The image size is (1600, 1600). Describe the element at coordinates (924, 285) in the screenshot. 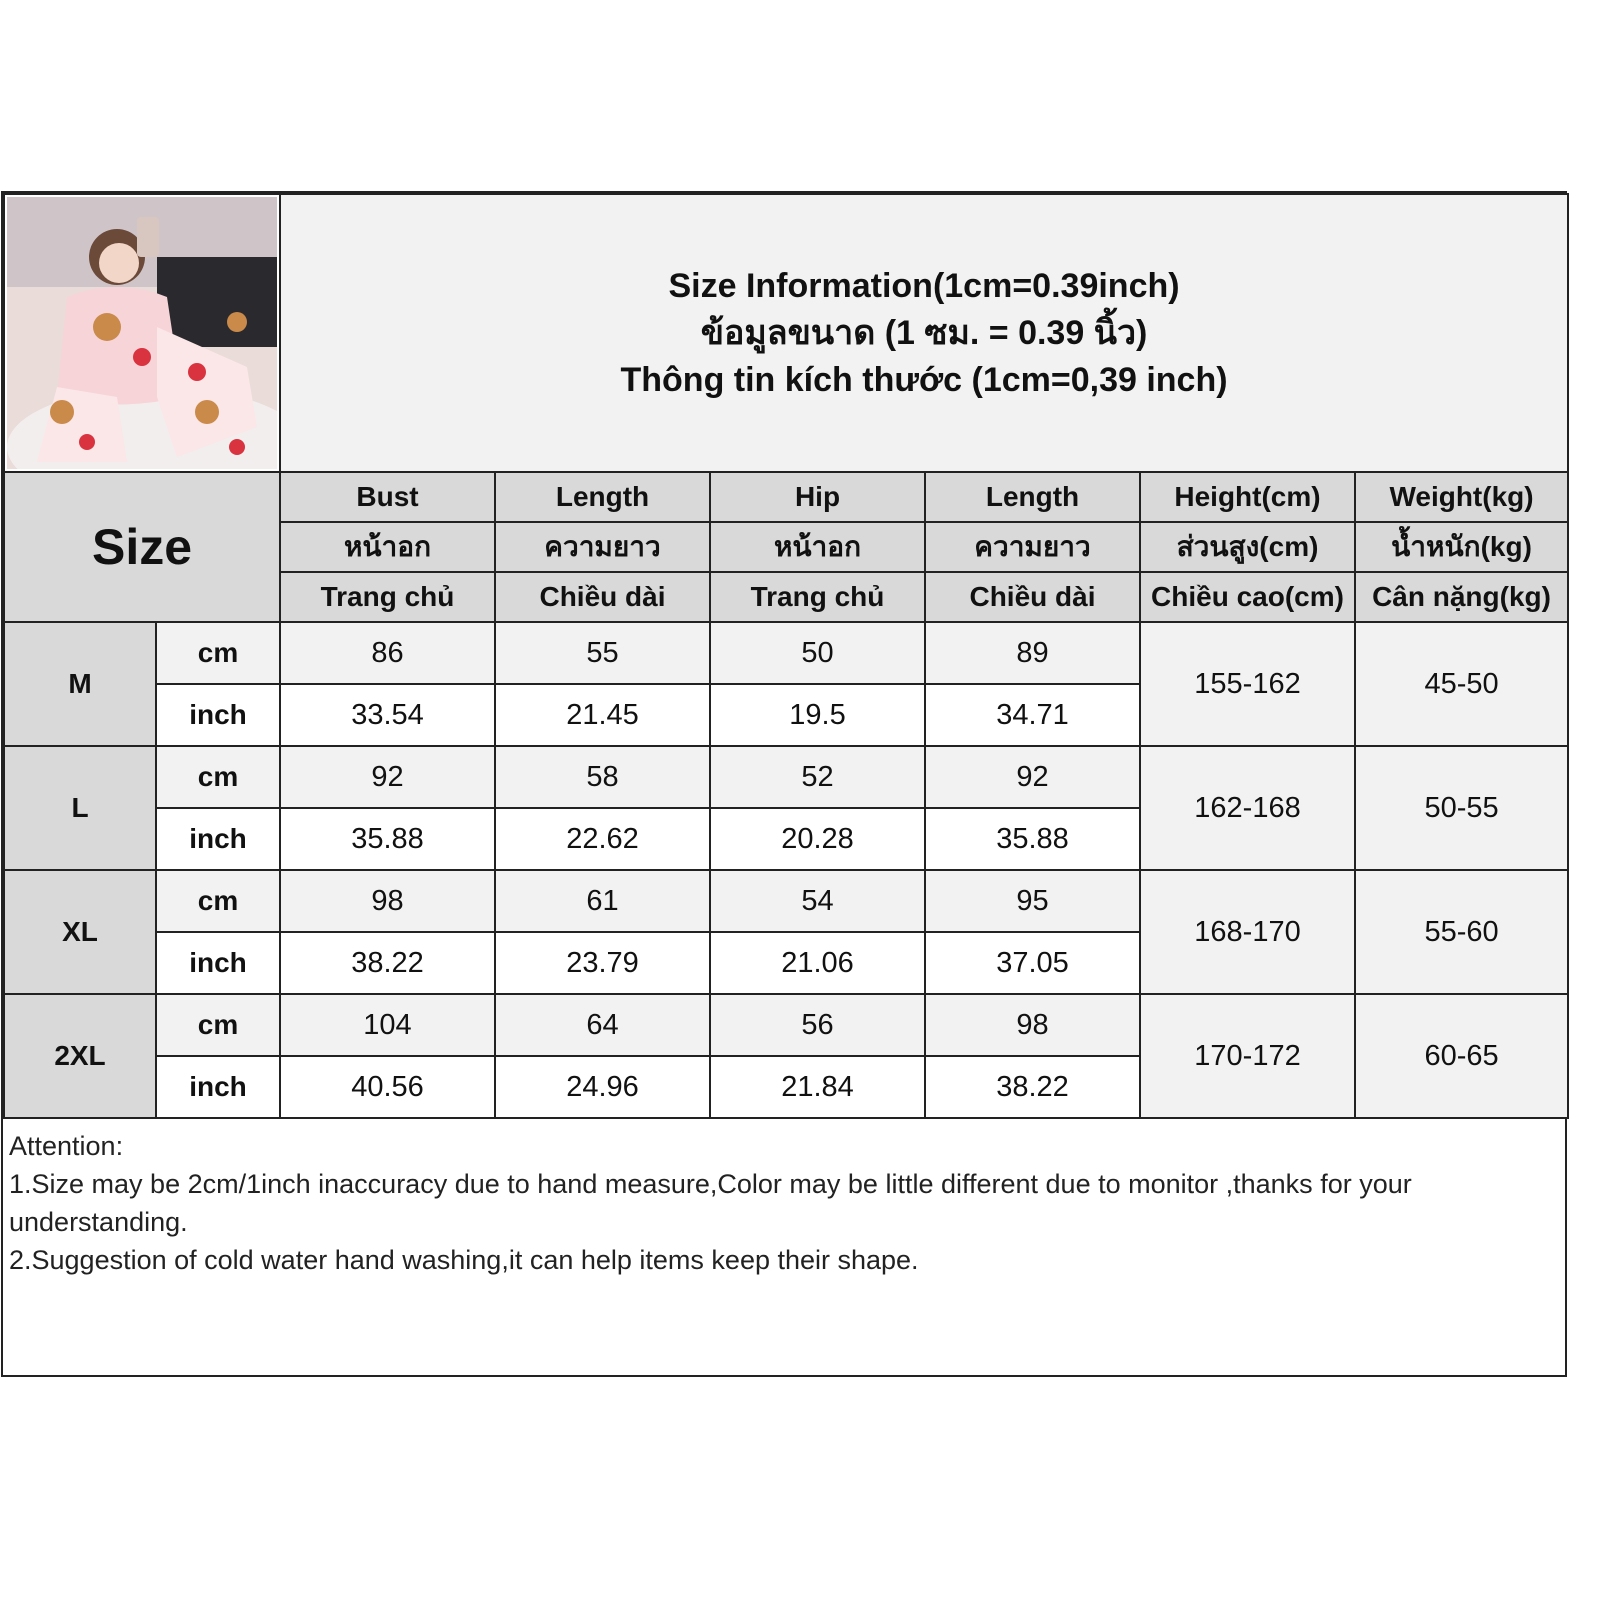

I see `title-en: Size Information(1cm=0.39inch)` at that location.